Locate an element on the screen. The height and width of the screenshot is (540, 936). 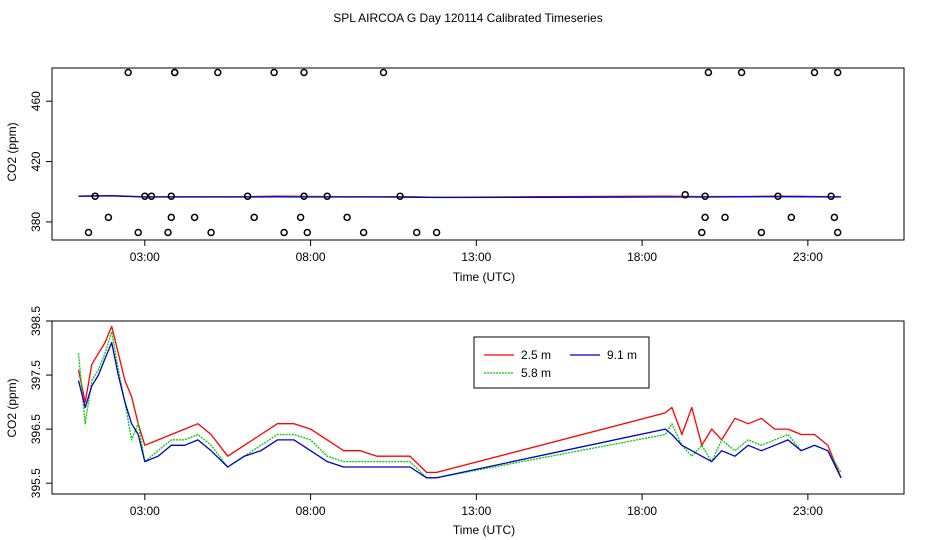
top-x-tick-label: 08:00 is located at coordinates (311, 257).